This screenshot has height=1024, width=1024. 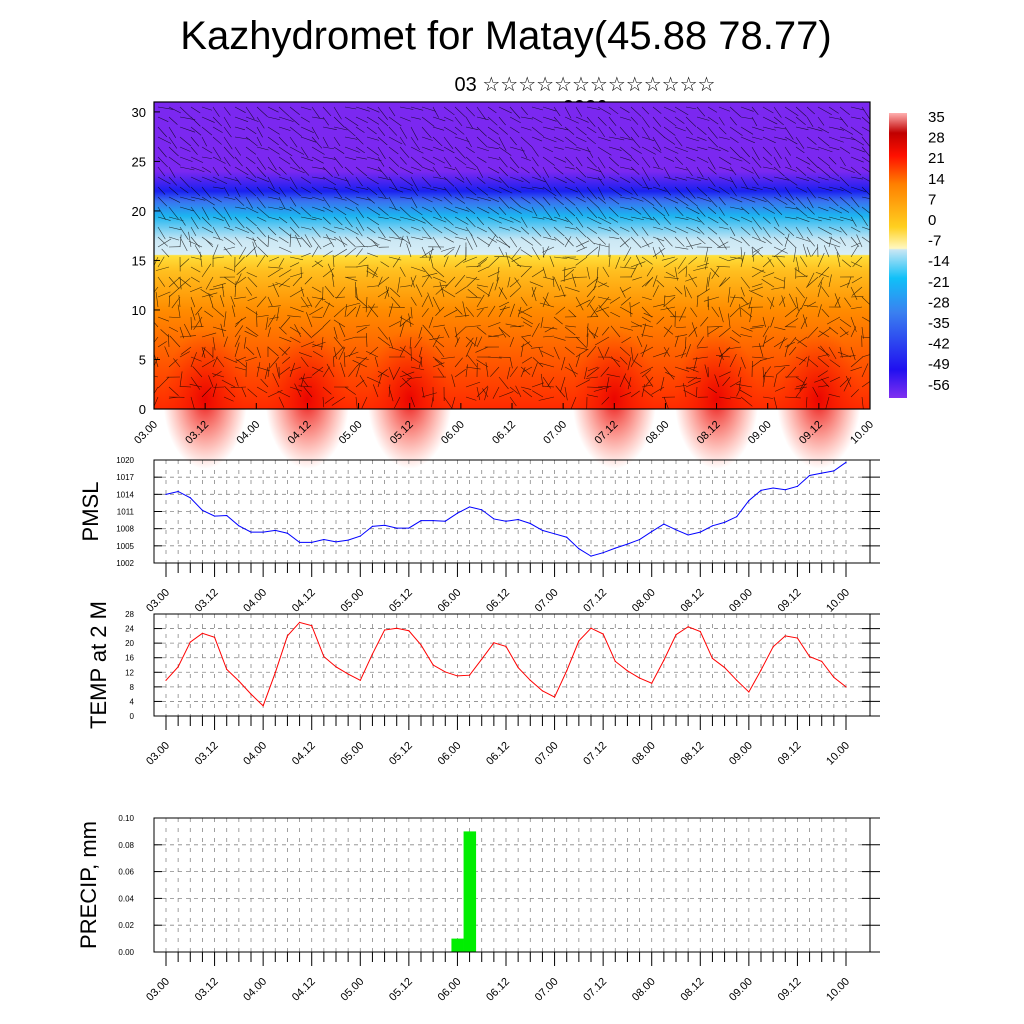 What do you see at coordinates (692, 990) in the screenshot?
I see `x-tick-label: 08.12` at bounding box center [692, 990].